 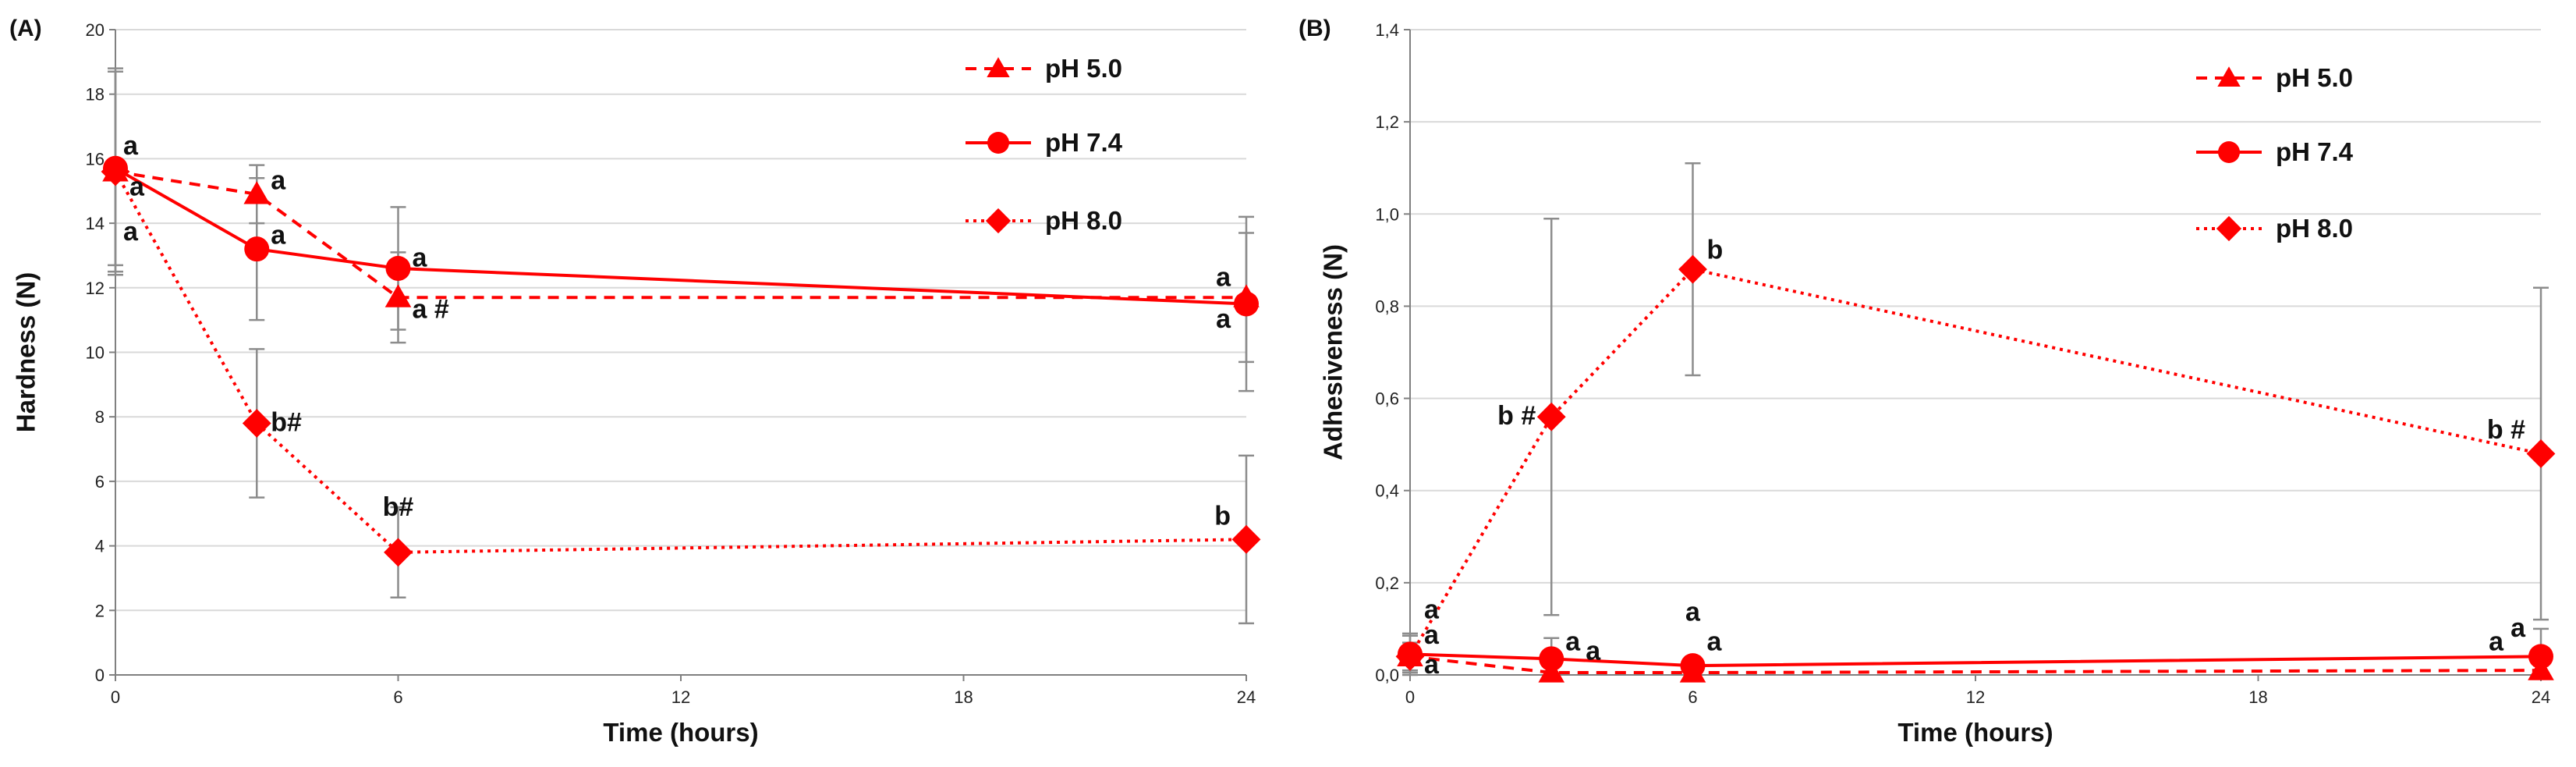 What do you see at coordinates (100, 610) in the screenshot?
I see `y-tick-label: 2` at bounding box center [100, 610].